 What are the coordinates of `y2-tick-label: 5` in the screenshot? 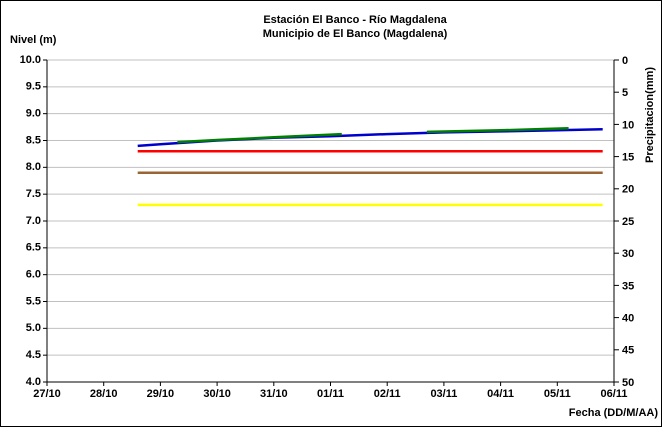 It's located at (625, 93).